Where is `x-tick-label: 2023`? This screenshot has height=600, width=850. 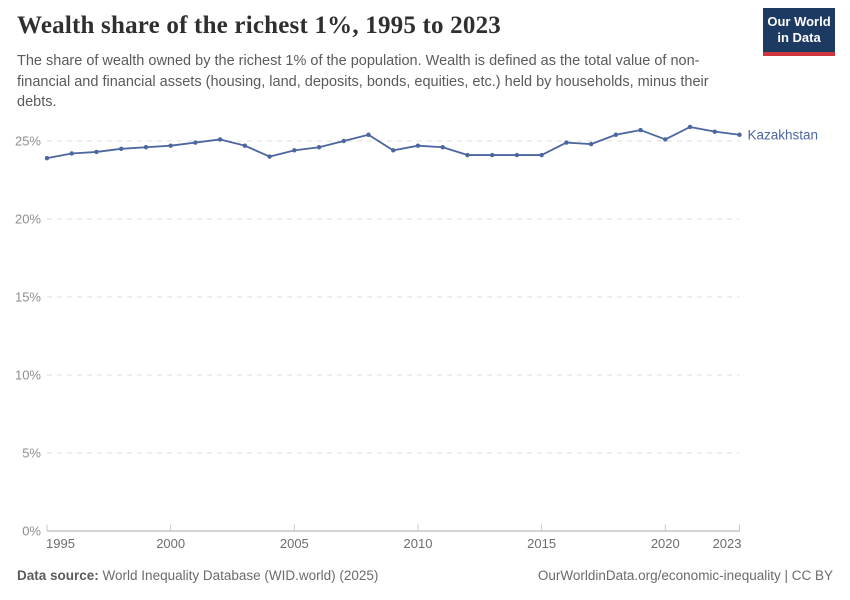
x-tick-label: 2023 is located at coordinates (727, 543).